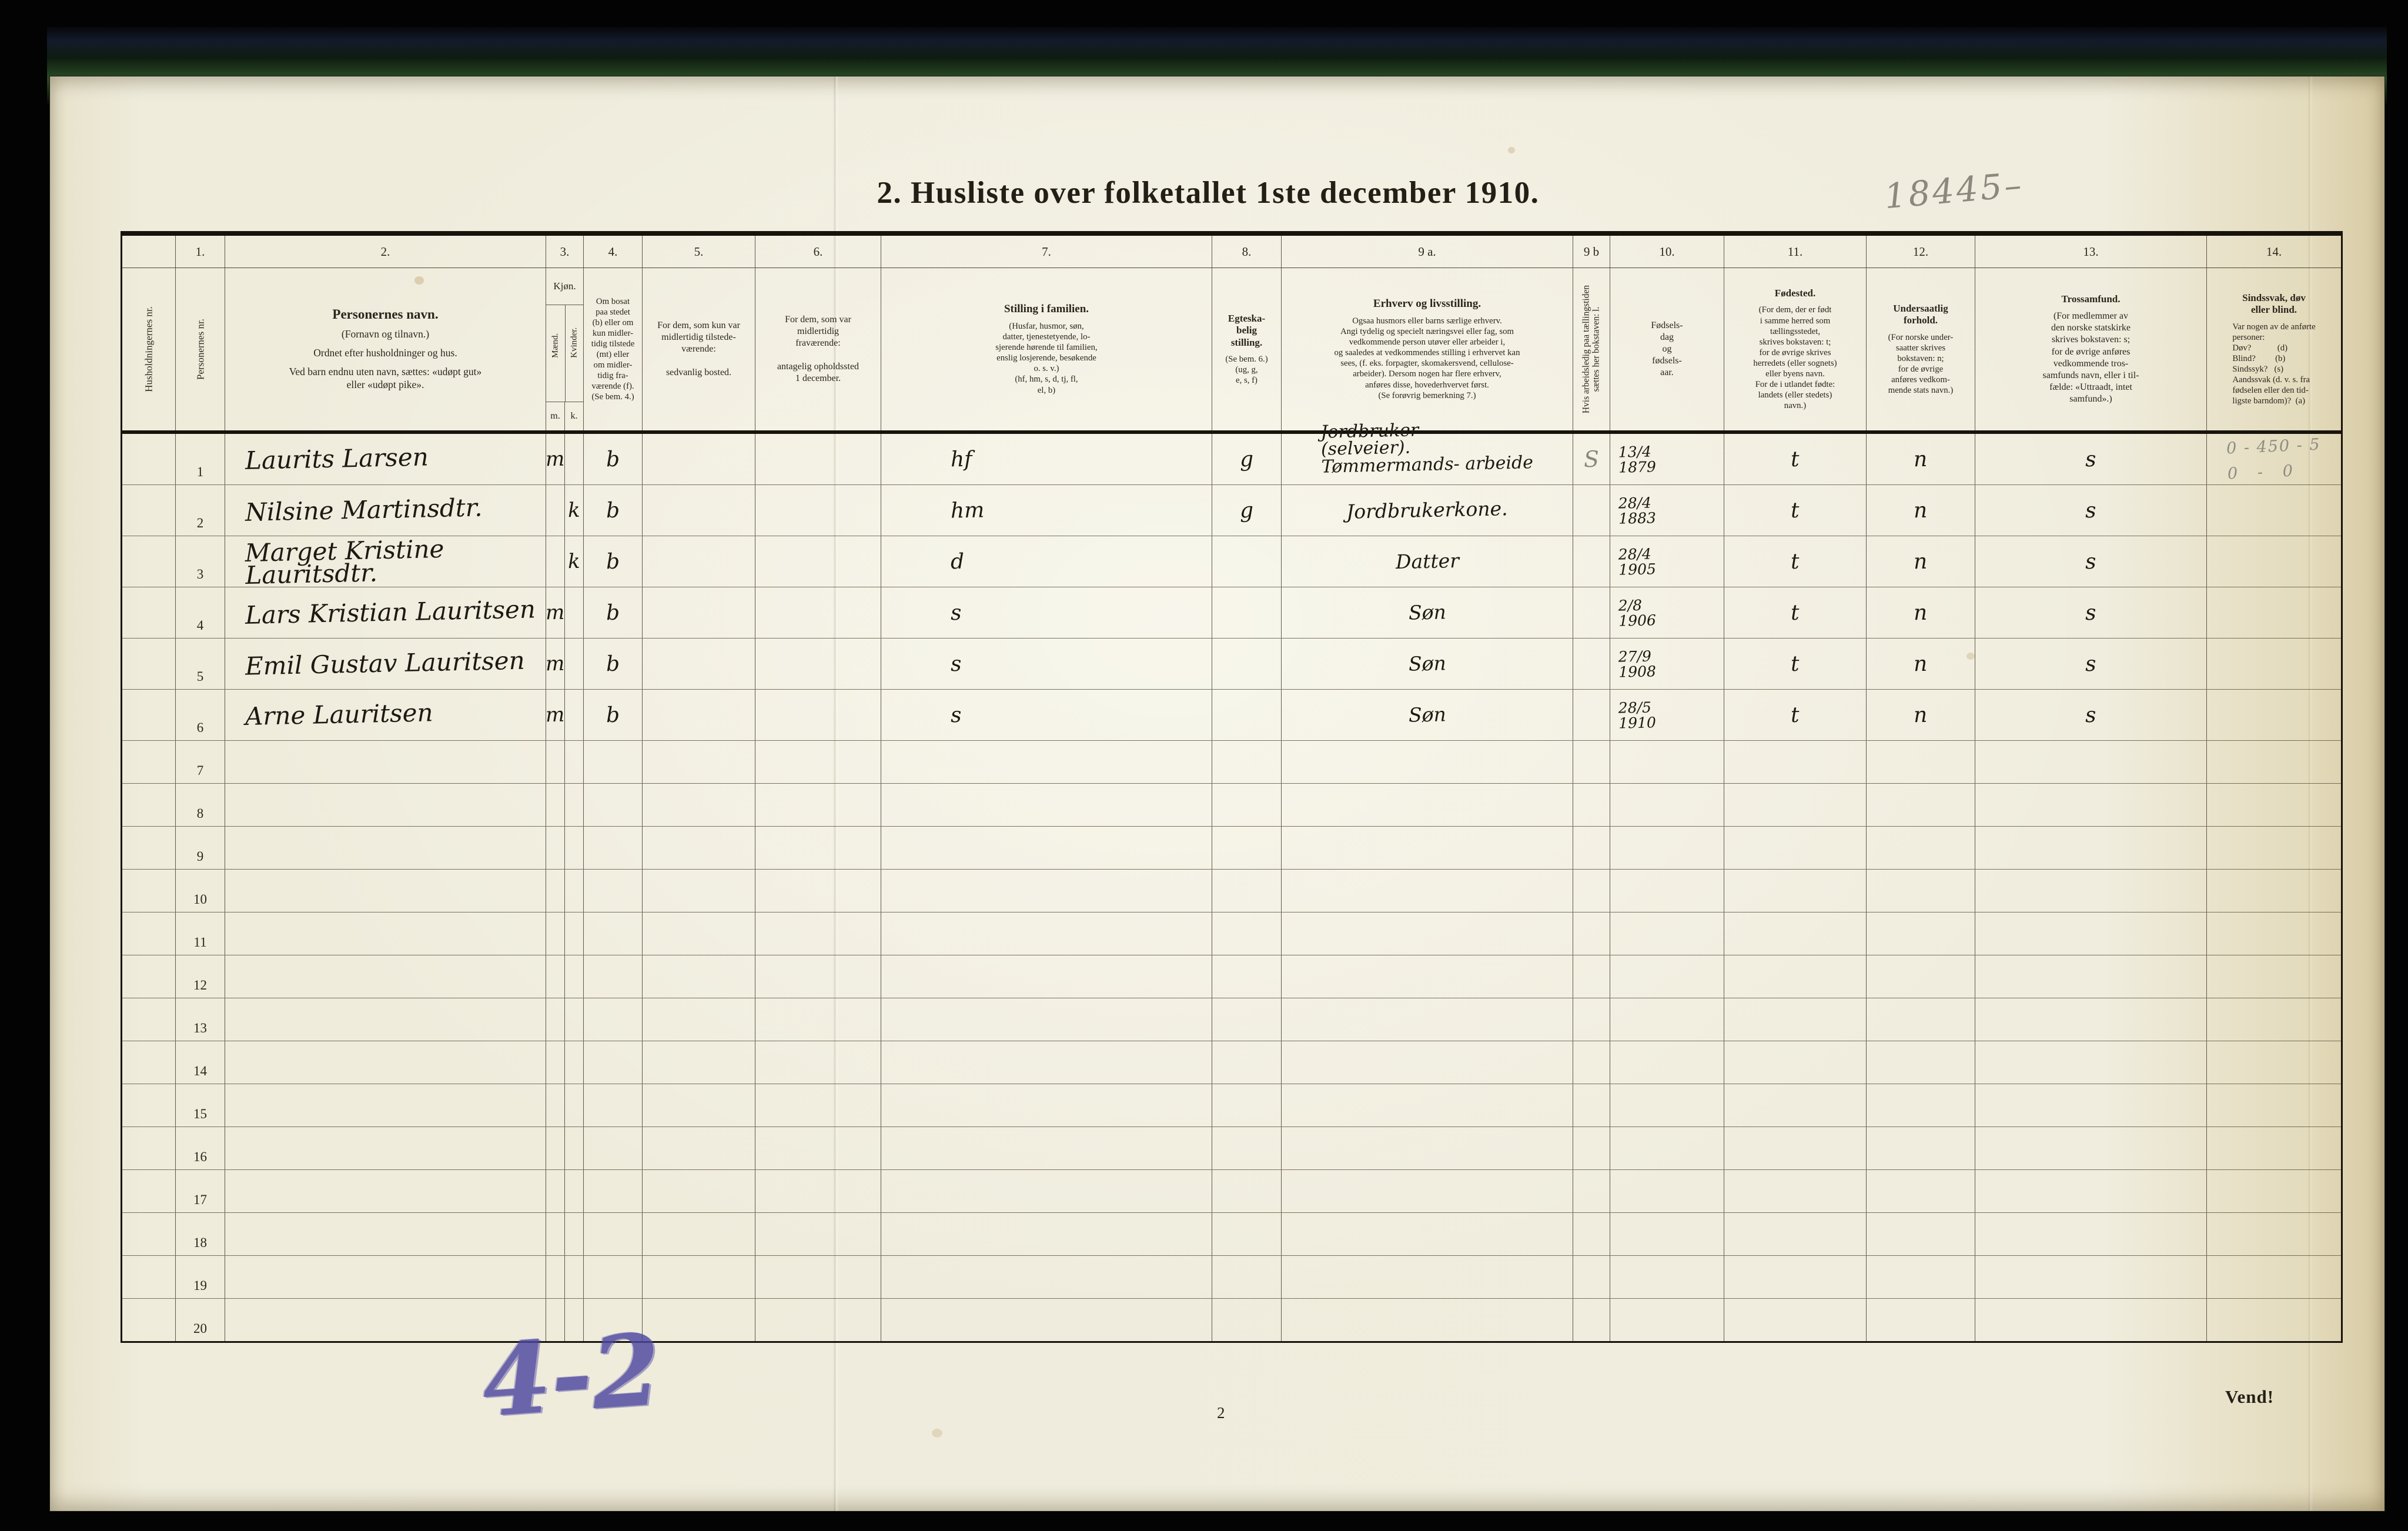  I want to click on table-row: 20, so click(1231, 1320).